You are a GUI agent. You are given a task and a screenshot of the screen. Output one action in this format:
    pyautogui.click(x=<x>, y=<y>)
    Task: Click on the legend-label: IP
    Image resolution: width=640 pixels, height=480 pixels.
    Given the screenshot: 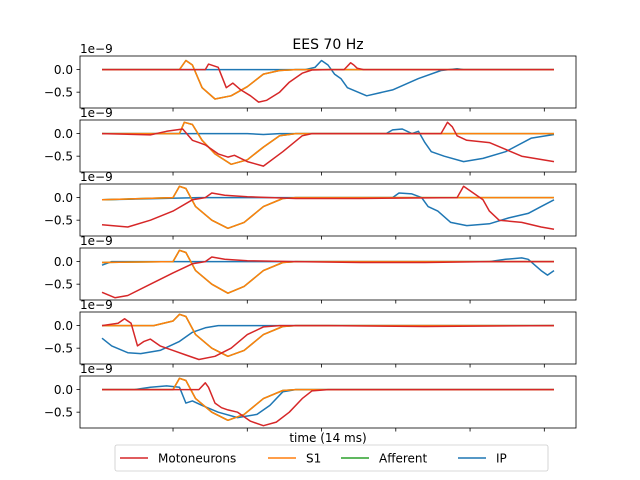 What is the action you would take?
    pyautogui.click(x=501, y=458)
    